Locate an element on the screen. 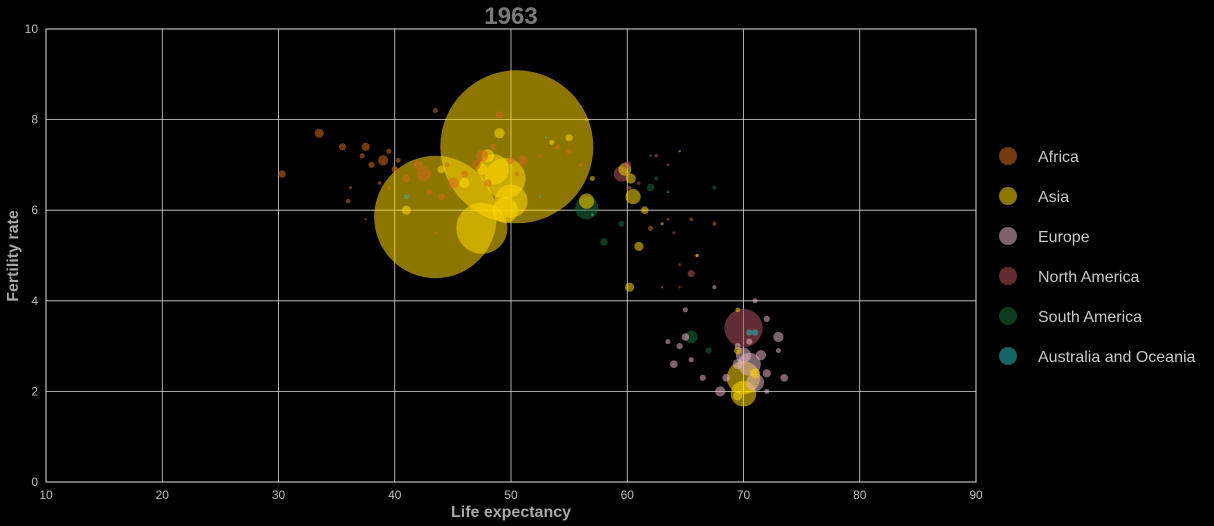 Image resolution: width=1214 pixels, height=526 pixels. x-tick-label: 50 is located at coordinates (511, 495).